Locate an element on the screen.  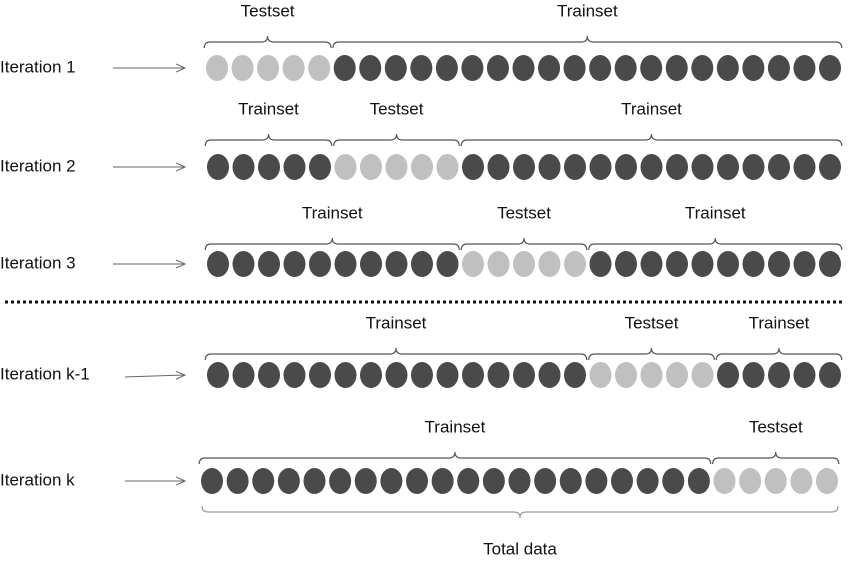
iteration-label: Iteration 3 is located at coordinates (38, 262).